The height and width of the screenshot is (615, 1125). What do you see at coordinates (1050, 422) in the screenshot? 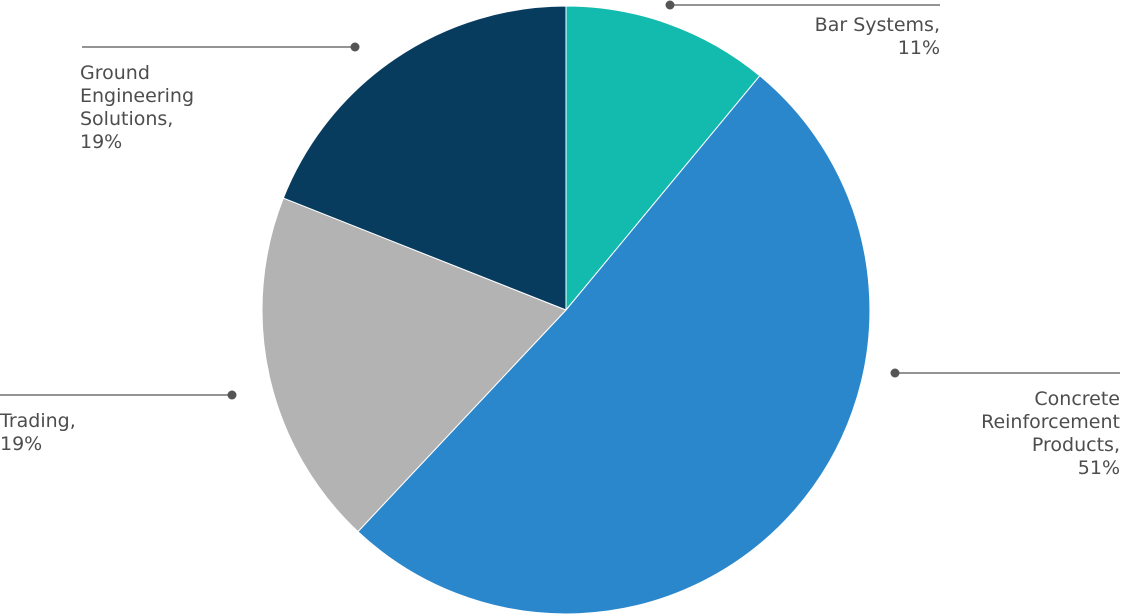
I see `slice-label-concrete-line-2: Reinforcement` at bounding box center [1050, 422].